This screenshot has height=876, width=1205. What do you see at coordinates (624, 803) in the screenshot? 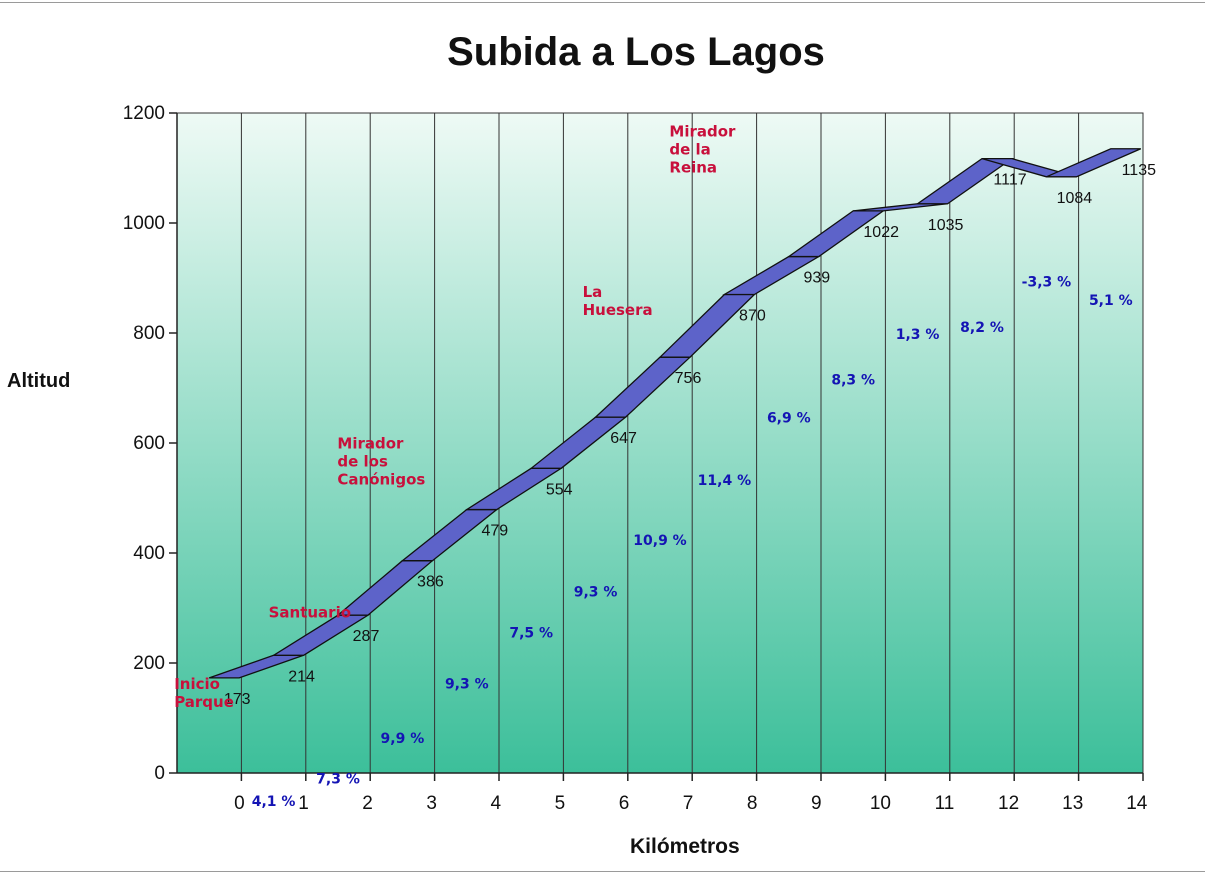
I see `x-tick-label: 6` at bounding box center [624, 803].